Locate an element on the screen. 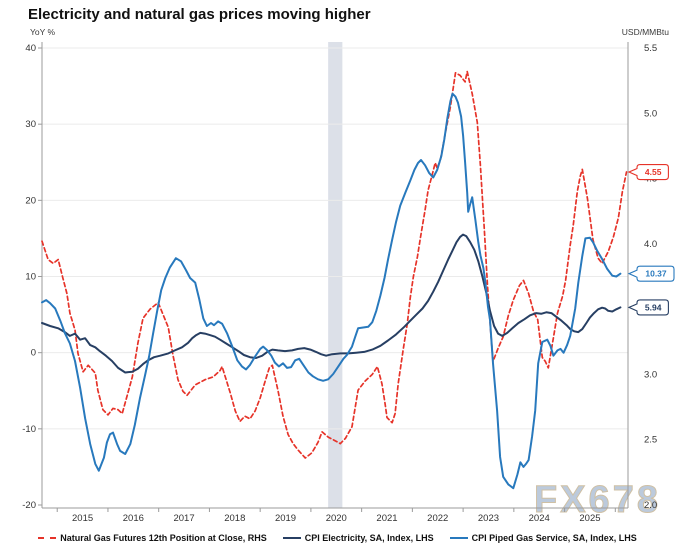 This screenshot has width=675, height=546. left-axis-tick-label: -10 is located at coordinates (29, 429).